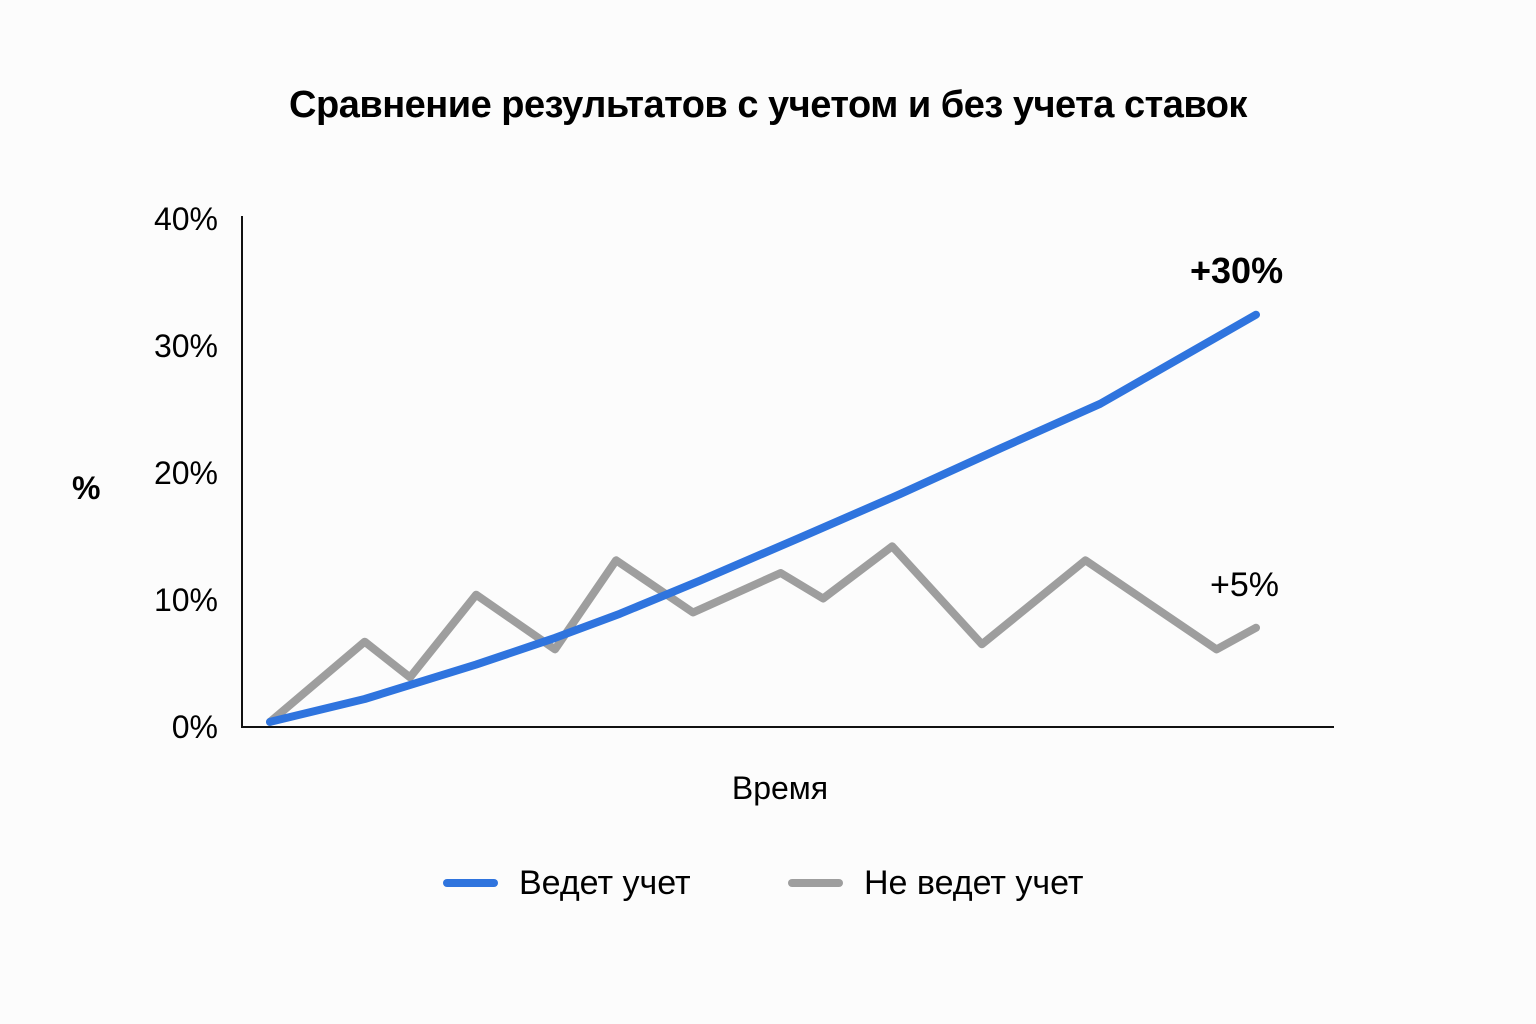  I want to click on series-line-untracked, so click(763, 634).